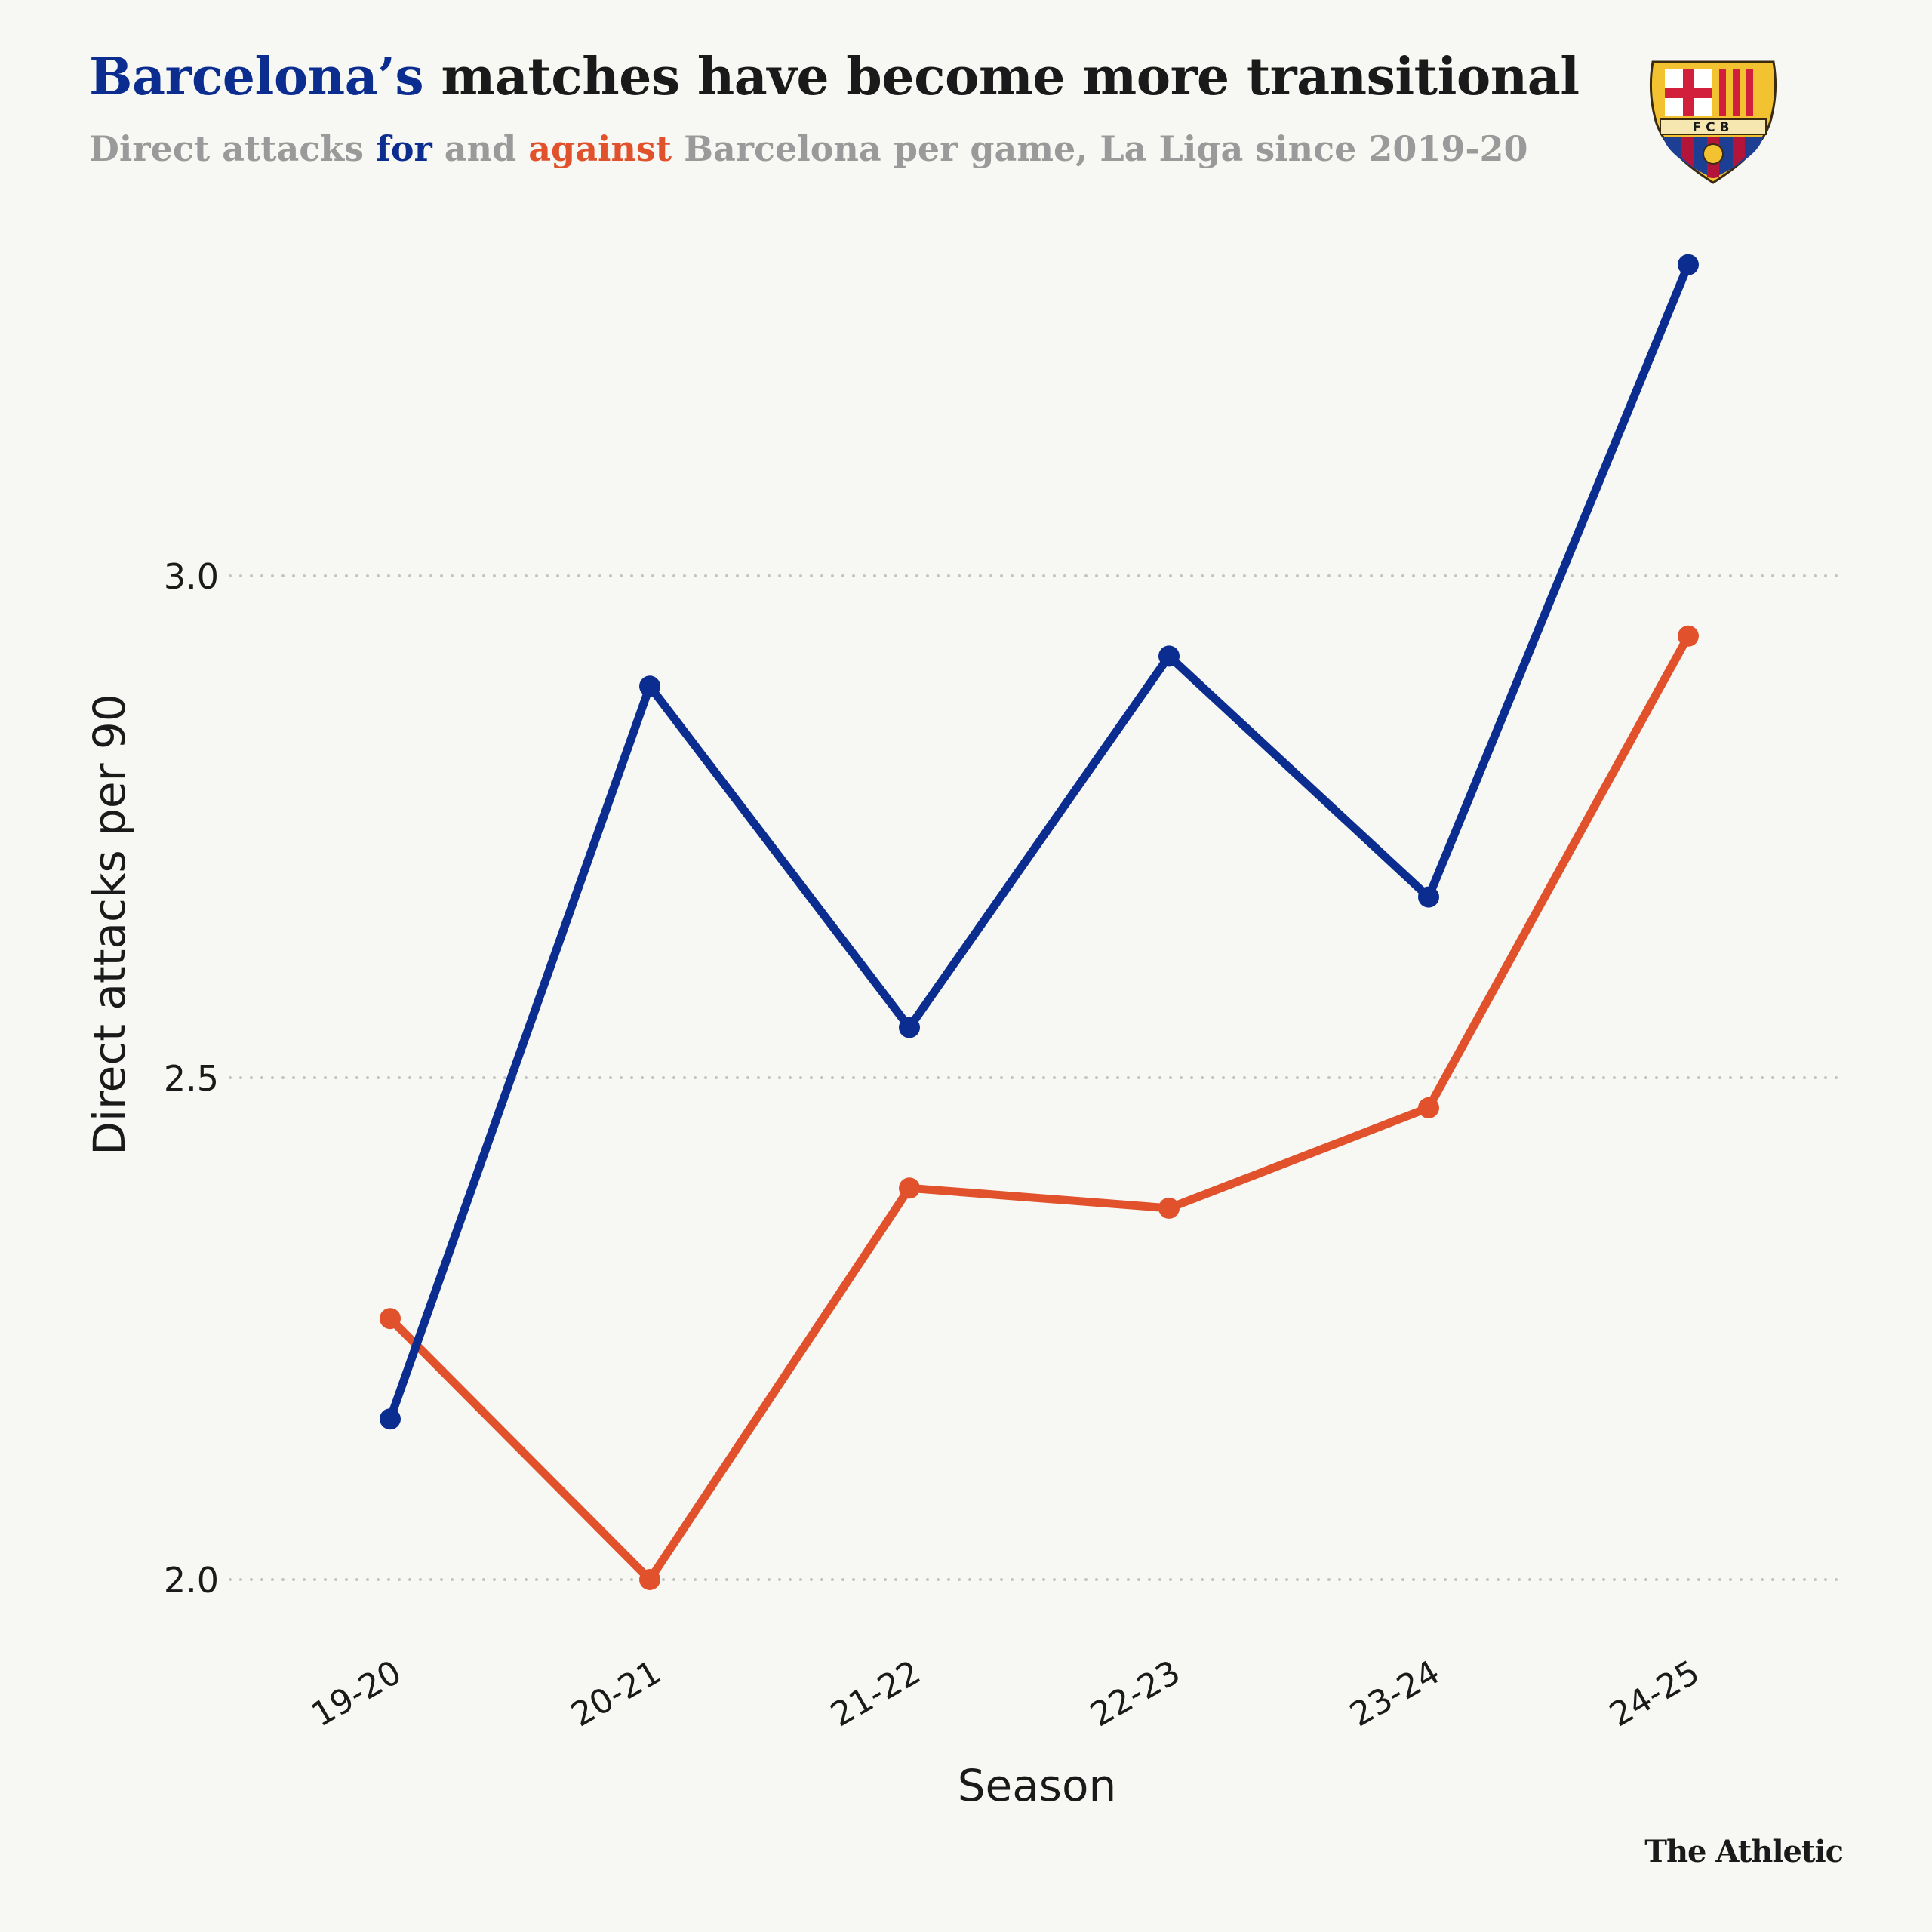  I want to click on crest-text: FCB, so click(1713, 127).